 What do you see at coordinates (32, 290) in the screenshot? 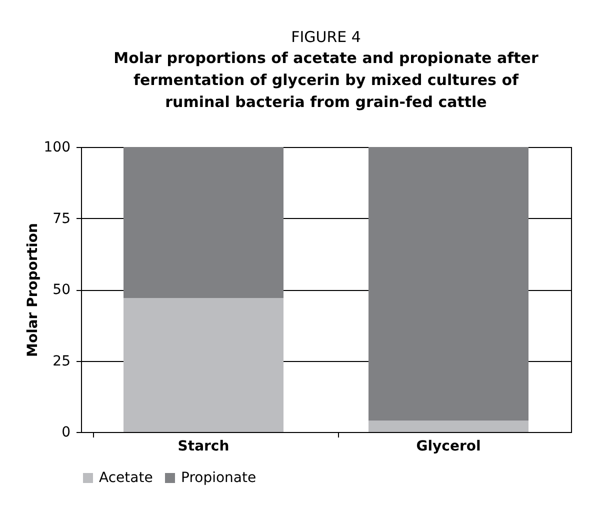
I see `y-axis-title: Molar Proportion` at bounding box center [32, 290].